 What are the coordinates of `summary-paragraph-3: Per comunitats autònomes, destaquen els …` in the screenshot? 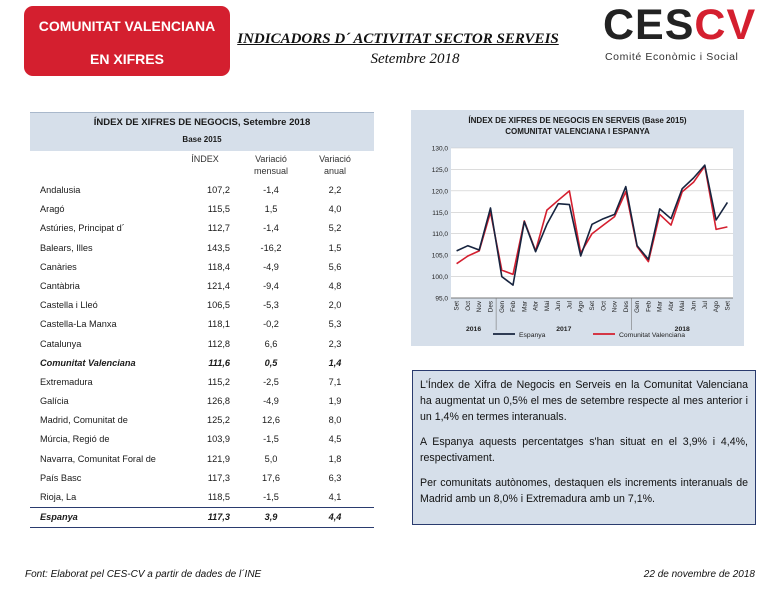 It's located at (584, 491).